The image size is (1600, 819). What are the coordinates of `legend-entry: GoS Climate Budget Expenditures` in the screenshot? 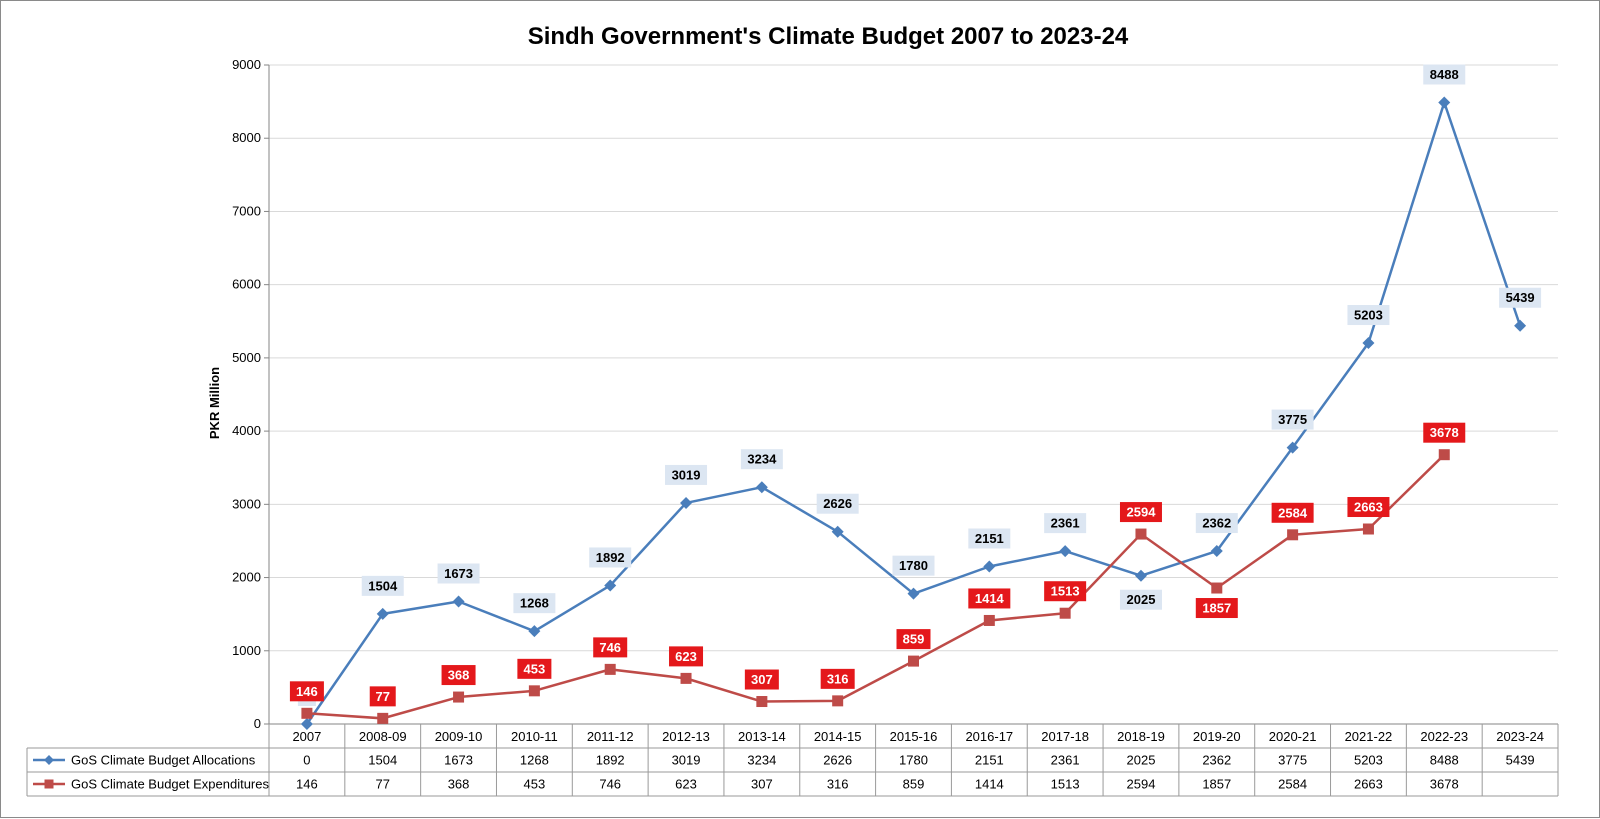 It's located at (170, 784).